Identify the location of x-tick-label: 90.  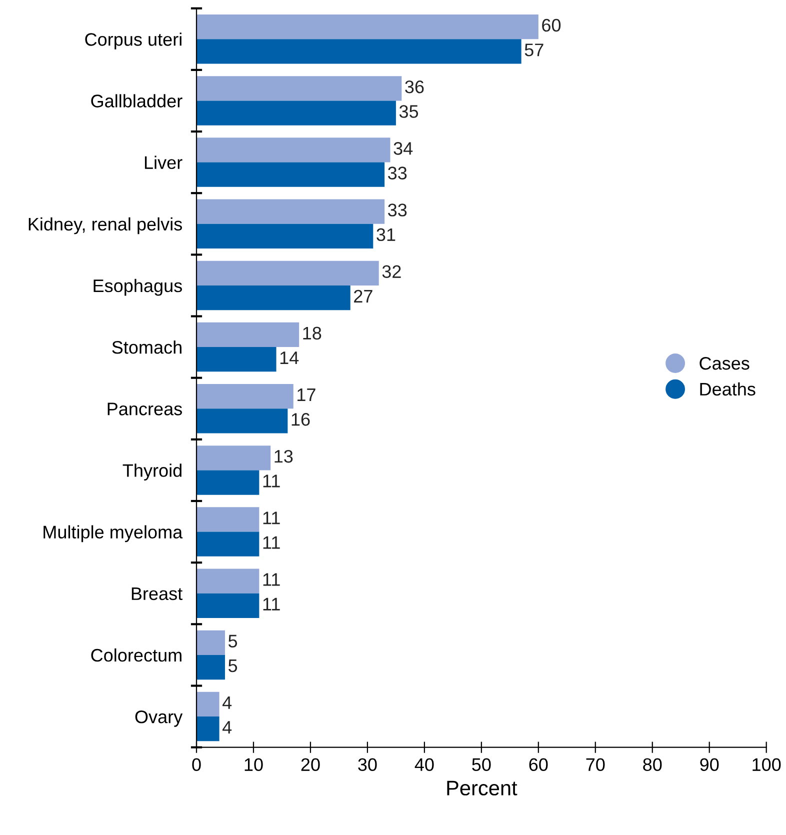
(709, 765).